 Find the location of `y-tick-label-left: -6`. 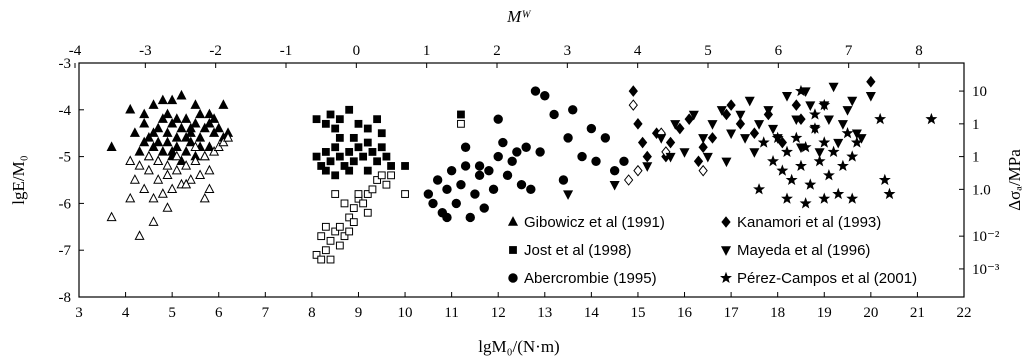

y-tick-label-left: -6 is located at coordinates (65, 204).